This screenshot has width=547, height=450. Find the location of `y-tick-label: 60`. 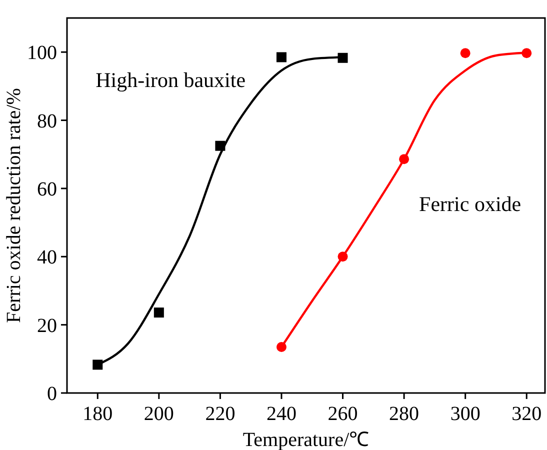

y-tick-label: 60 is located at coordinates (47, 189).